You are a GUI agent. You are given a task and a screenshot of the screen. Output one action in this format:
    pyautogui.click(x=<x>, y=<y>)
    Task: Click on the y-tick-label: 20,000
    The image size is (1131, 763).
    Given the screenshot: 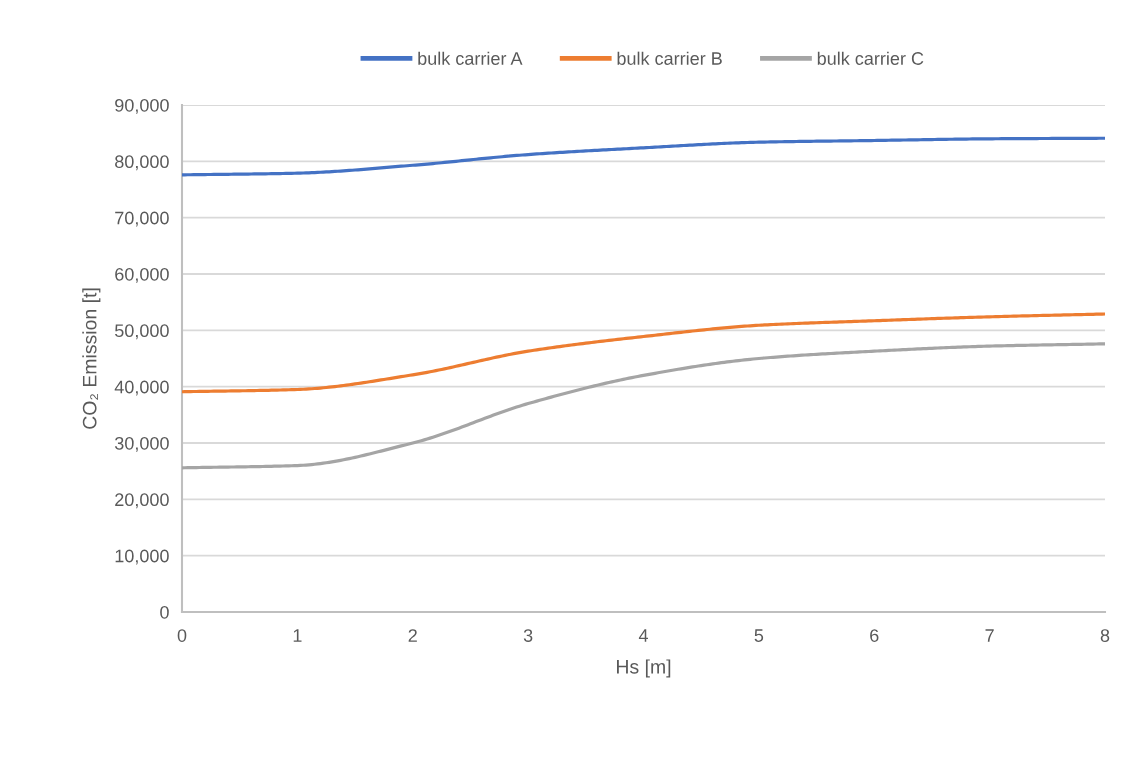 What is the action you would take?
    pyautogui.click(x=142, y=501)
    